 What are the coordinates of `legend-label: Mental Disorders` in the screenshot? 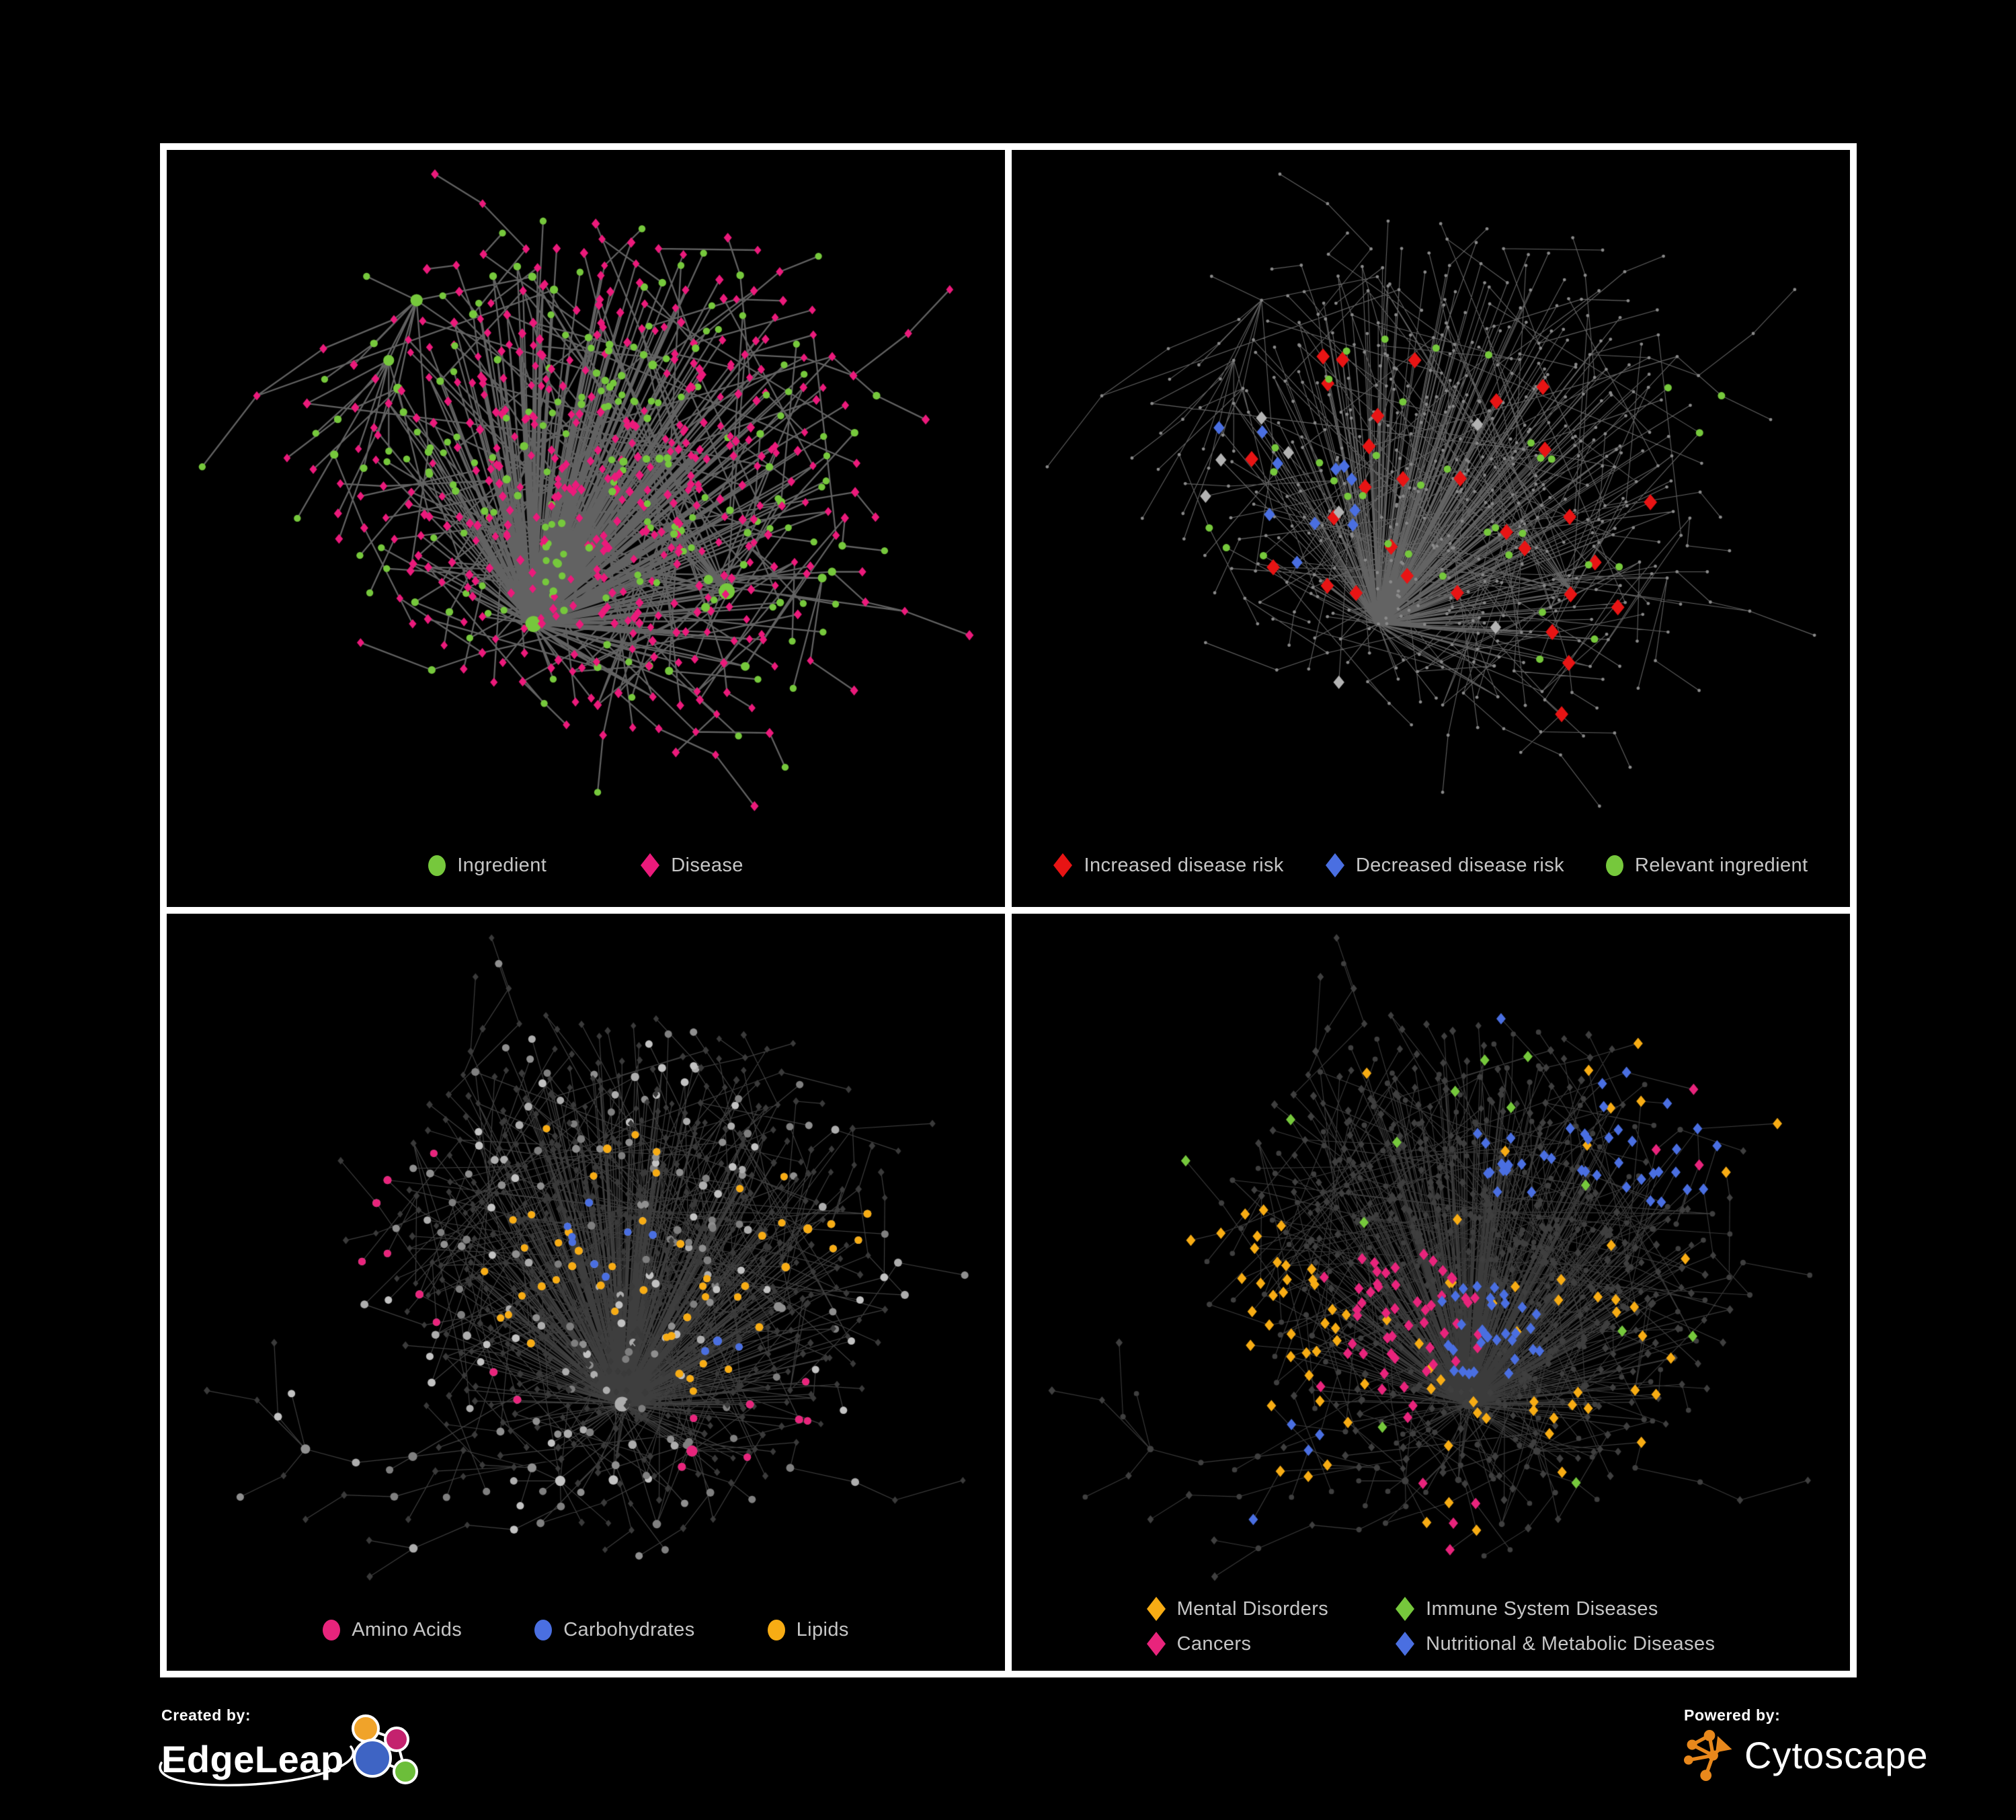 It's located at (1252, 1608).